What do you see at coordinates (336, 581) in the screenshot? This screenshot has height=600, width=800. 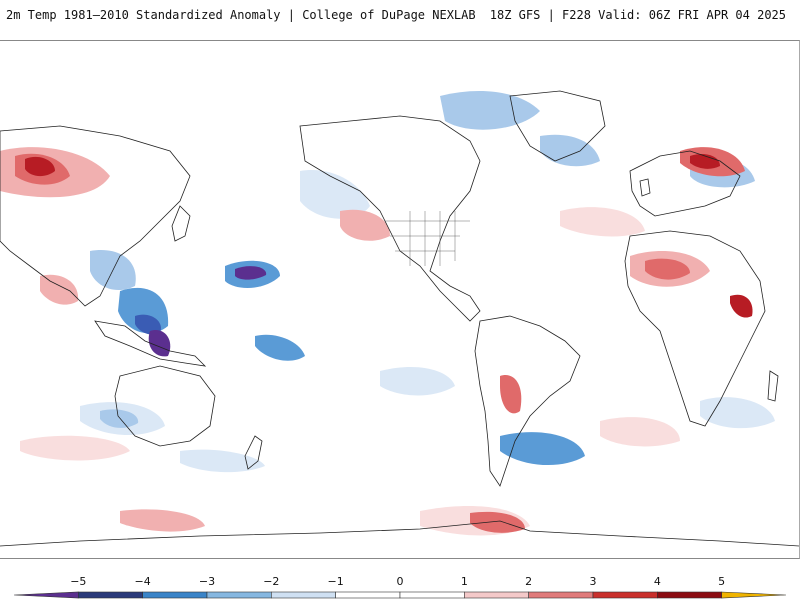 I see `legend-tick-label: −1` at bounding box center [336, 581].